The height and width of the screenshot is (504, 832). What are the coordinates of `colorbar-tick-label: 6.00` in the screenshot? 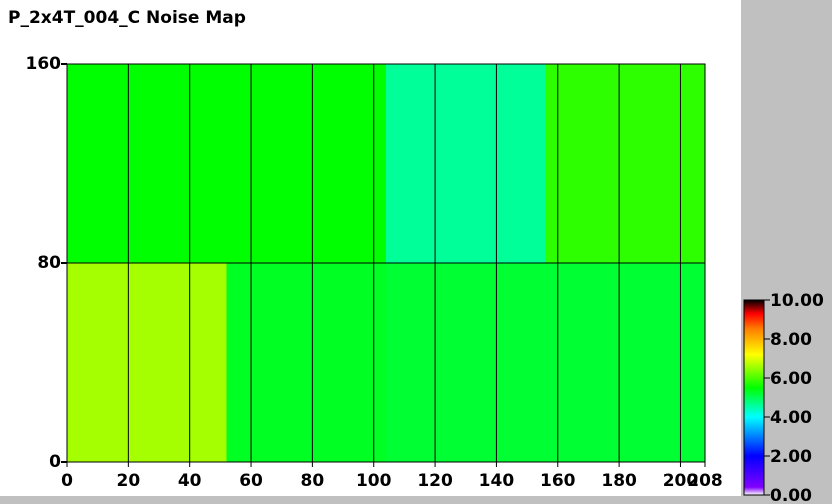 It's located at (791, 379).